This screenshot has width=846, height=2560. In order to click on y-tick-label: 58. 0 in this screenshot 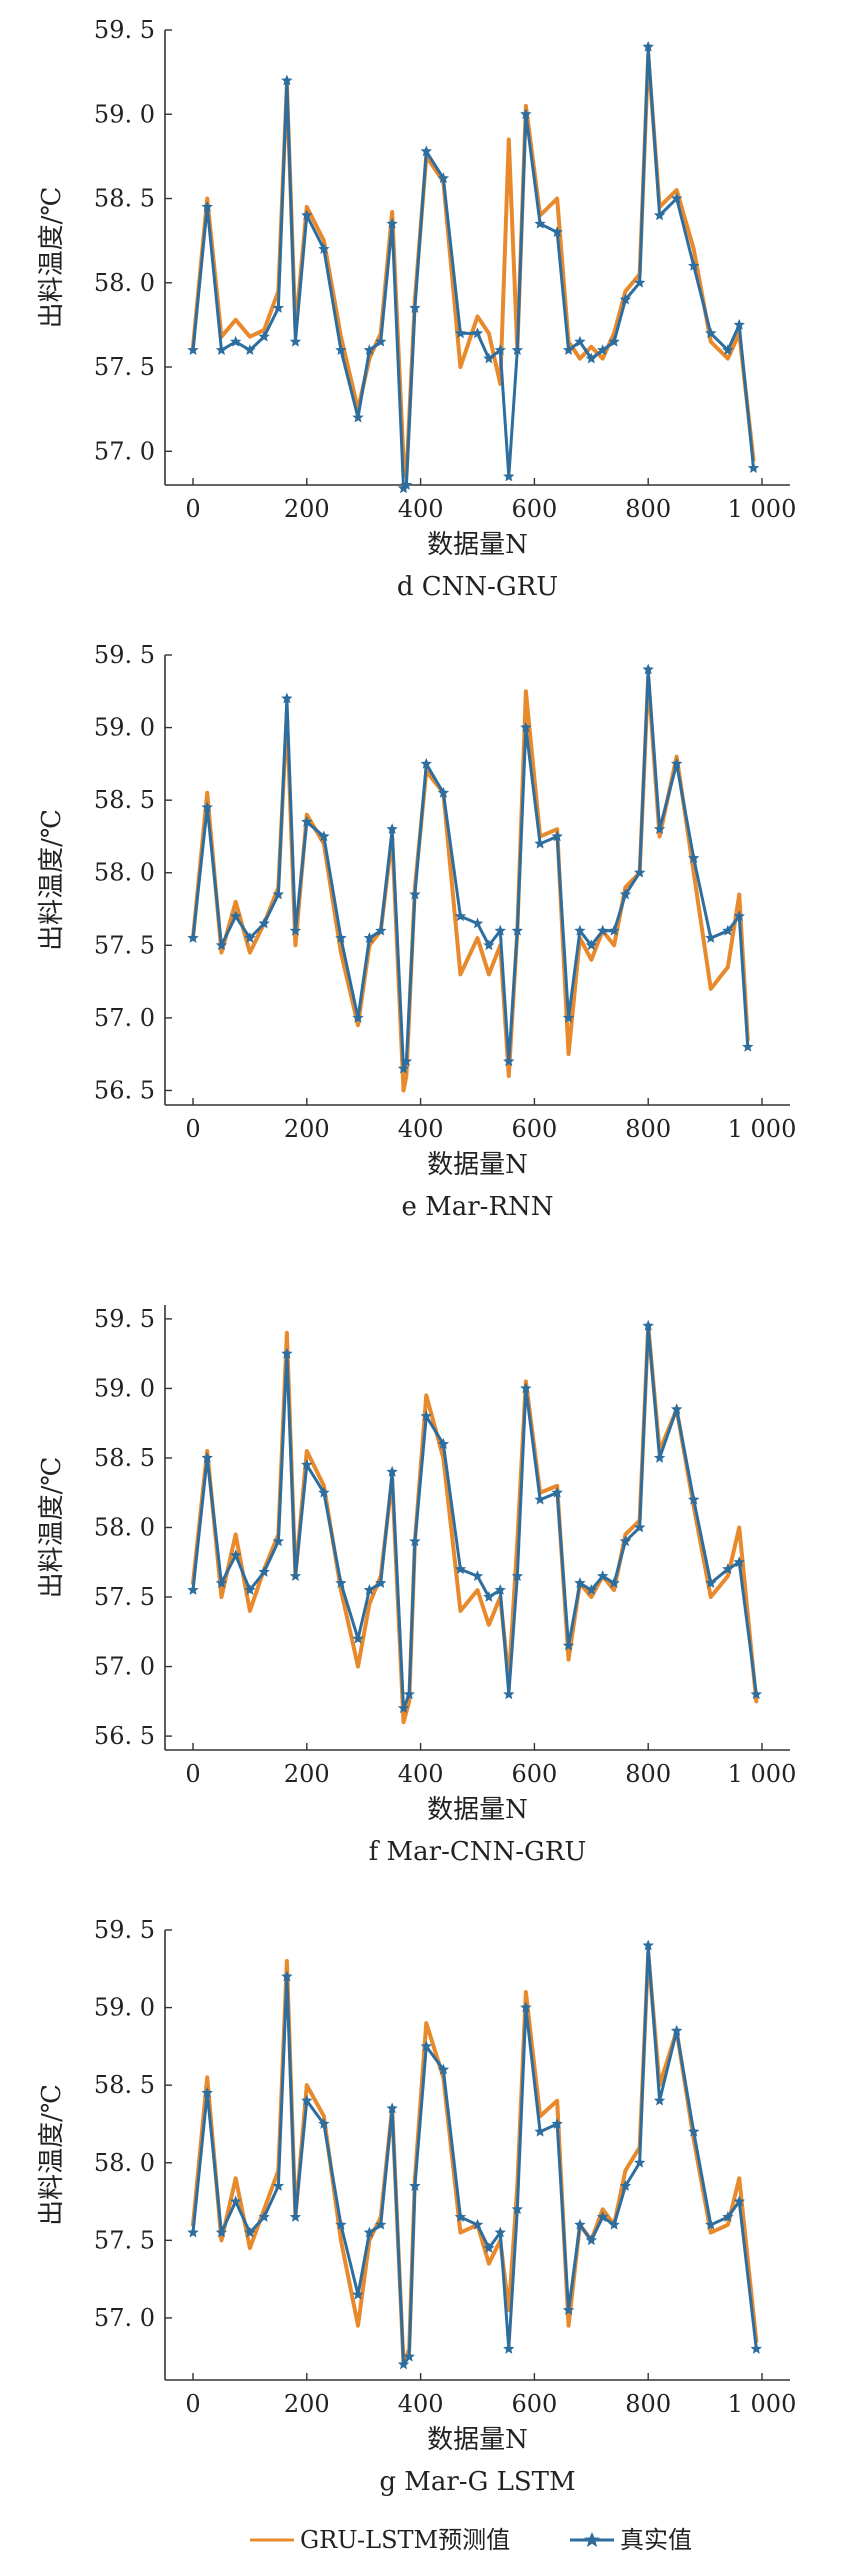, I will do `click(124, 2163)`.